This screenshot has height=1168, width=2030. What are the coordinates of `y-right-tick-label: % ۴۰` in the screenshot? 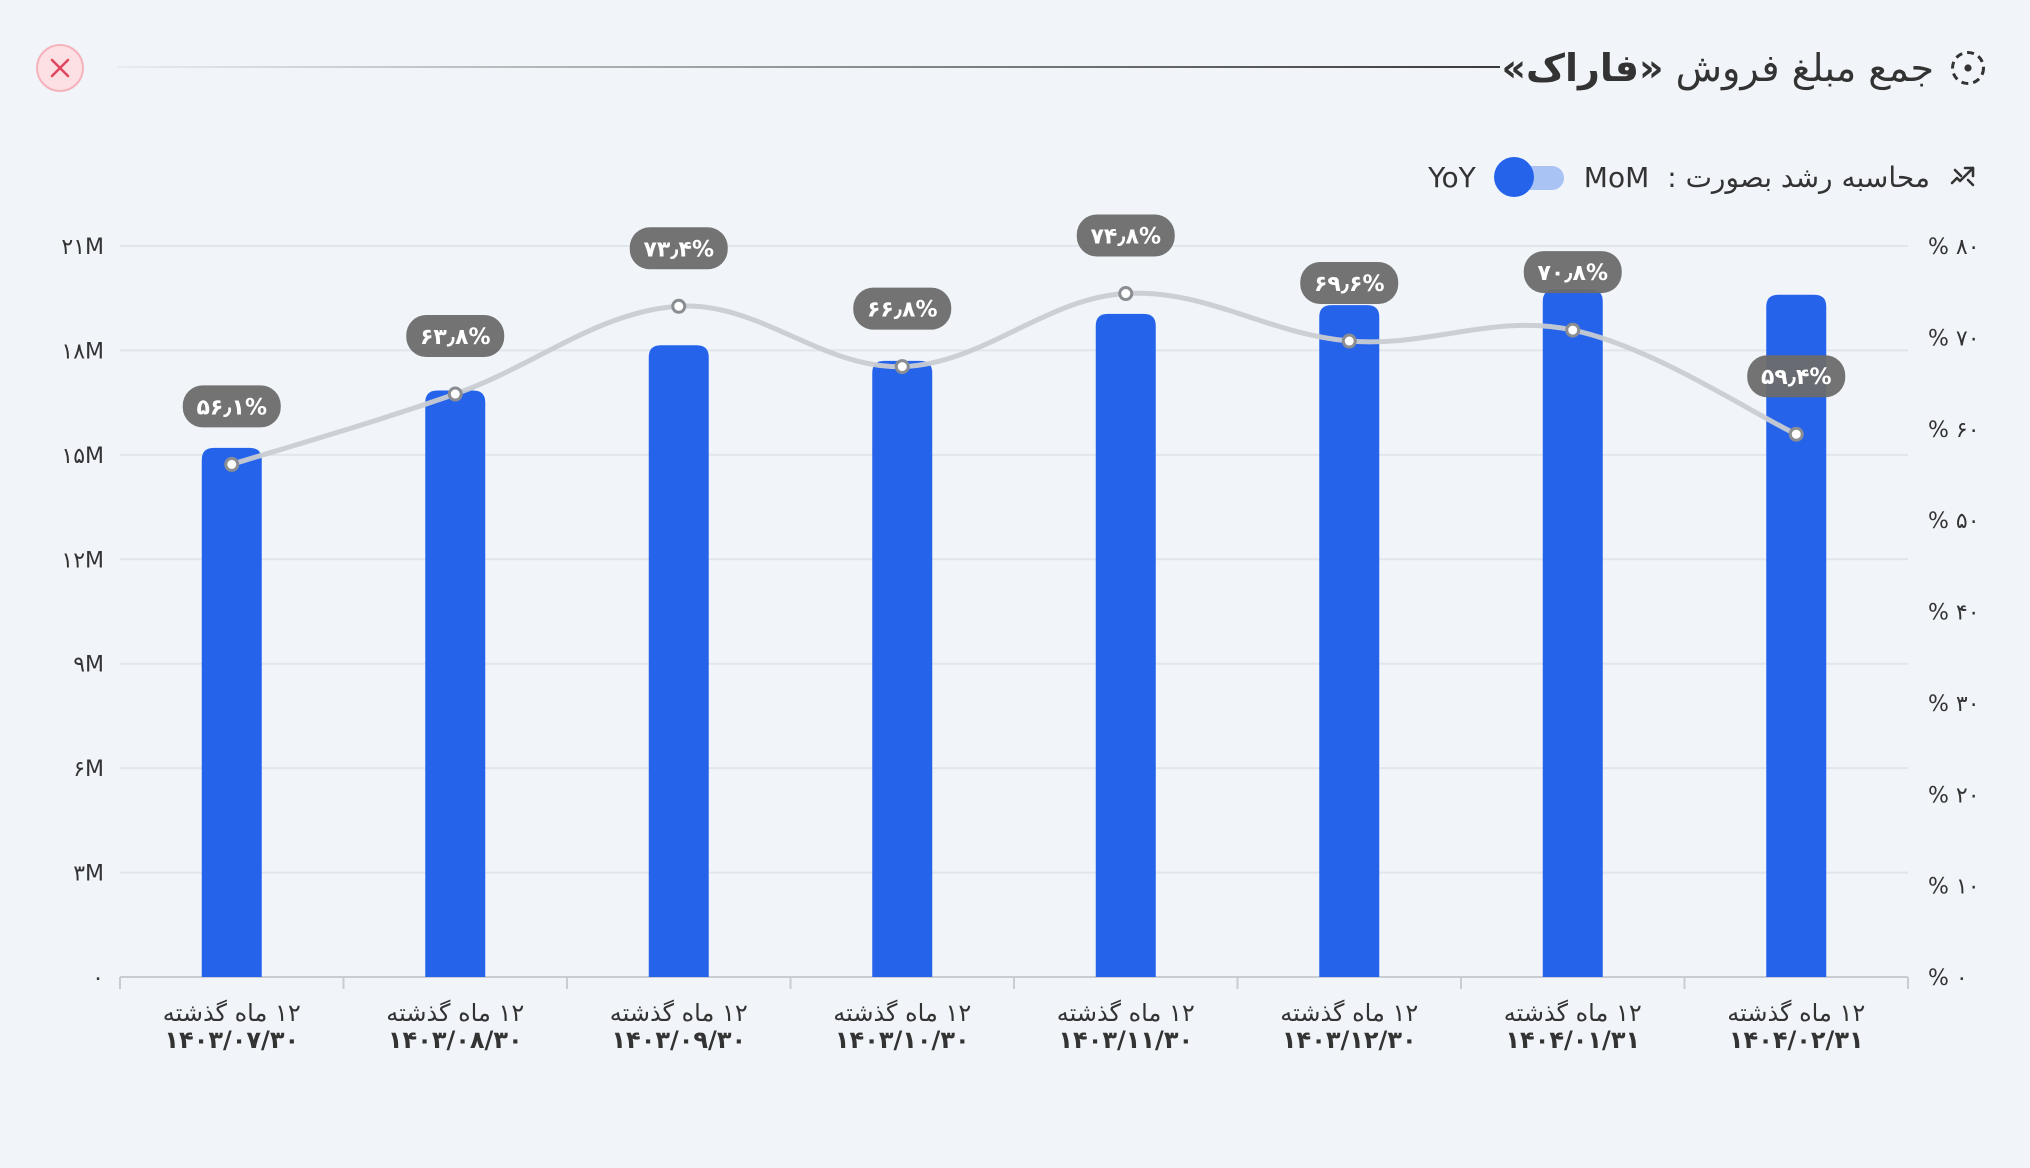 It's located at (1954, 613).